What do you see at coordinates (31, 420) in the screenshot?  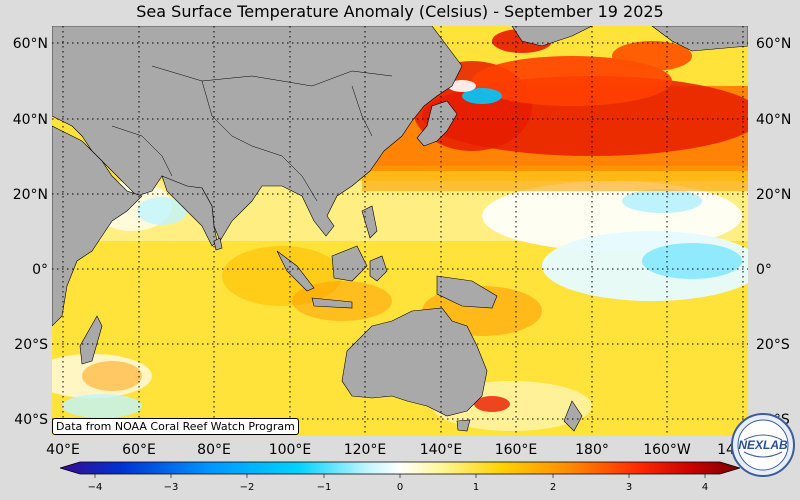 I see `lat-label-left: 40°S` at bounding box center [31, 420].